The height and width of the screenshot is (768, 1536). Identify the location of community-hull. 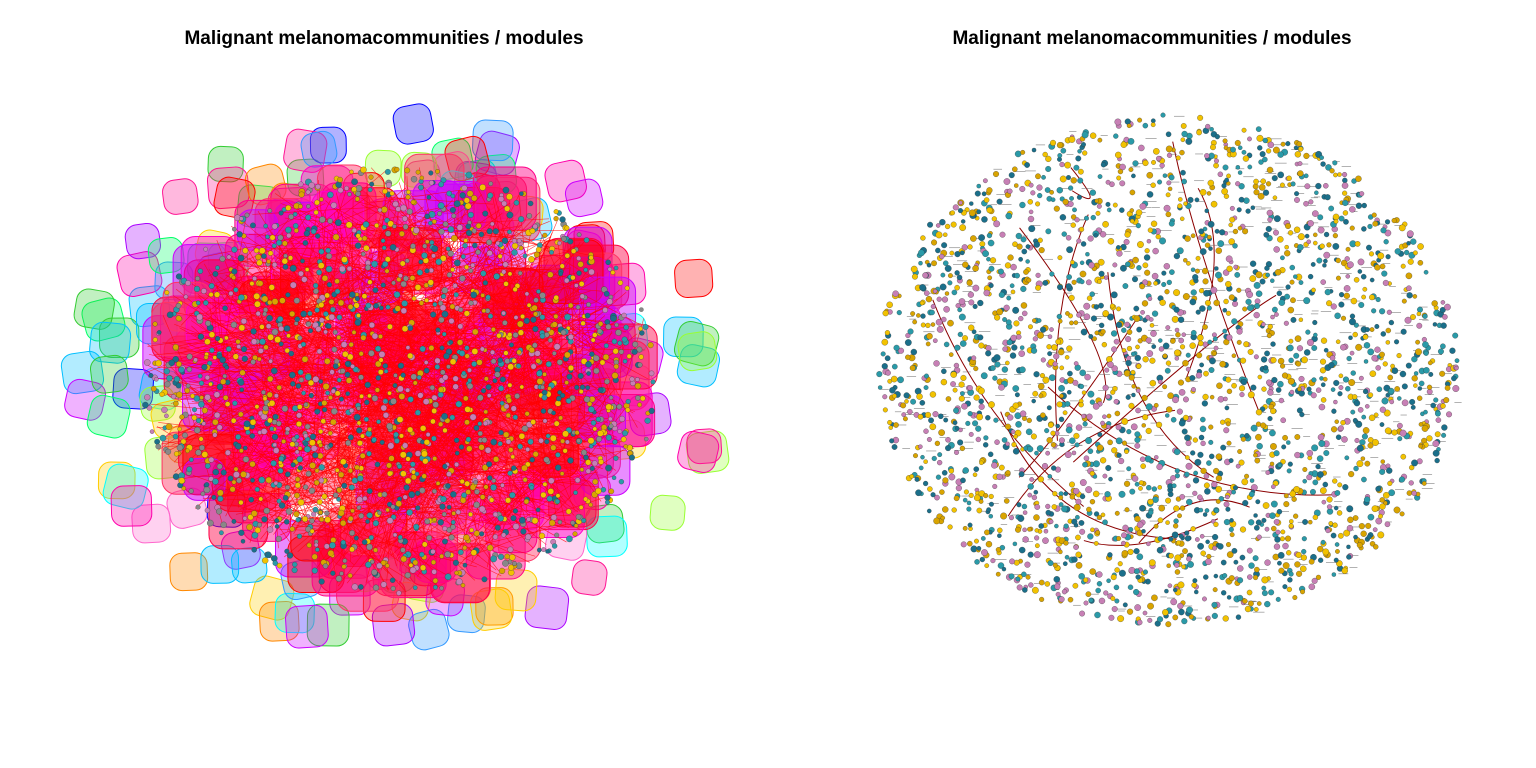
(109, 374).